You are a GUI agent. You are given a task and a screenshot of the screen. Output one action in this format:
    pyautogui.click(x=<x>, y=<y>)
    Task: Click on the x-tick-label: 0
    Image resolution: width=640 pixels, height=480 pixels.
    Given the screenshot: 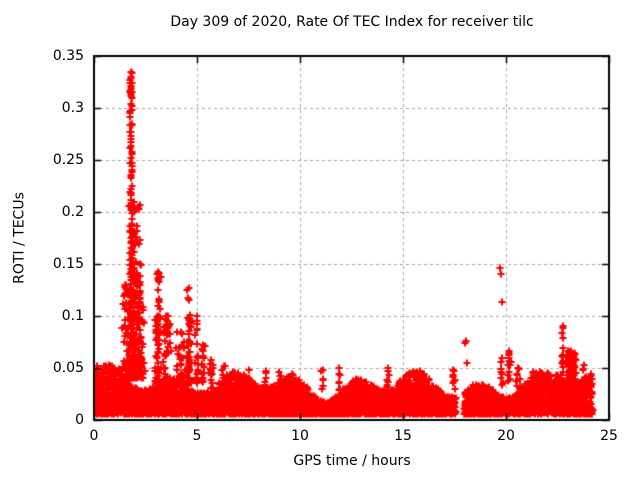 What is the action you would take?
    pyautogui.click(x=94, y=436)
    